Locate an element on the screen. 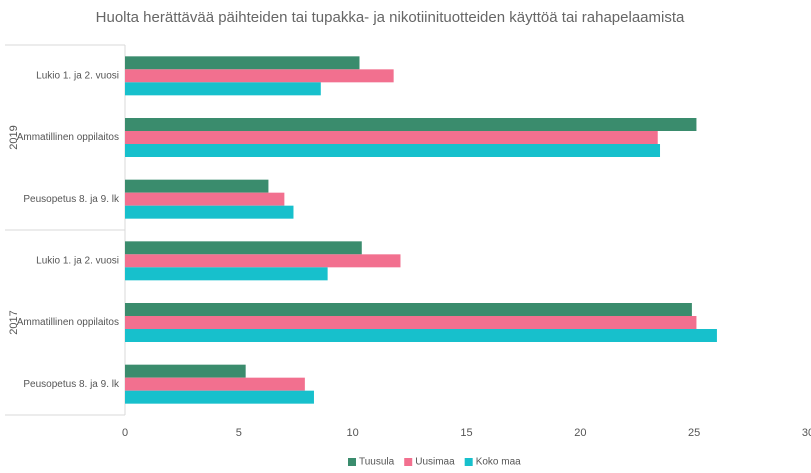 Image resolution: width=811 pixels, height=473 pixels. legend-label: Koko maa is located at coordinates (498, 462).